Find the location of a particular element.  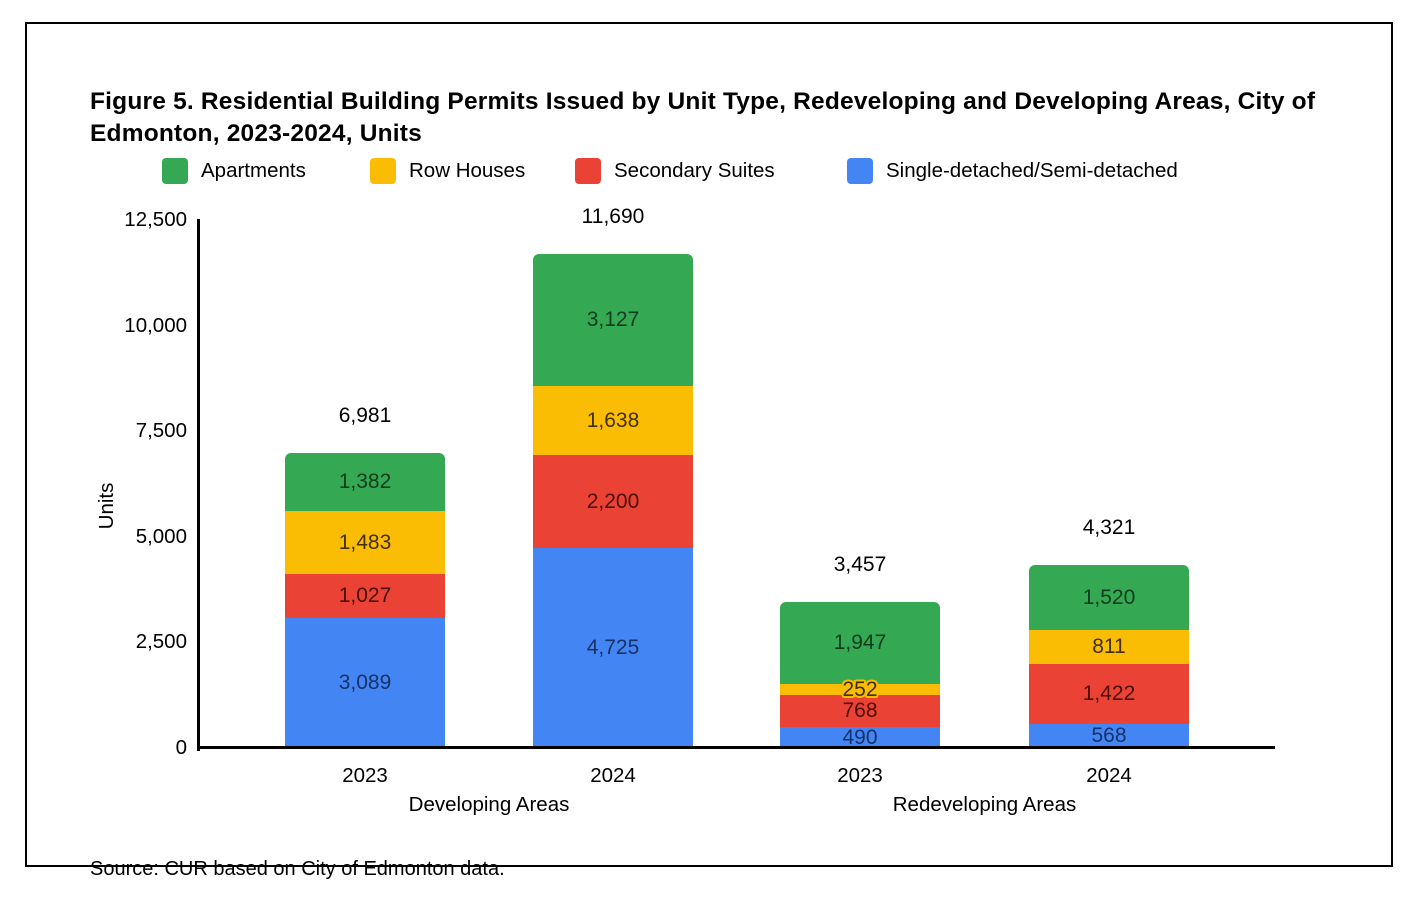

segment-value-label: 252 is located at coordinates (860, 689).